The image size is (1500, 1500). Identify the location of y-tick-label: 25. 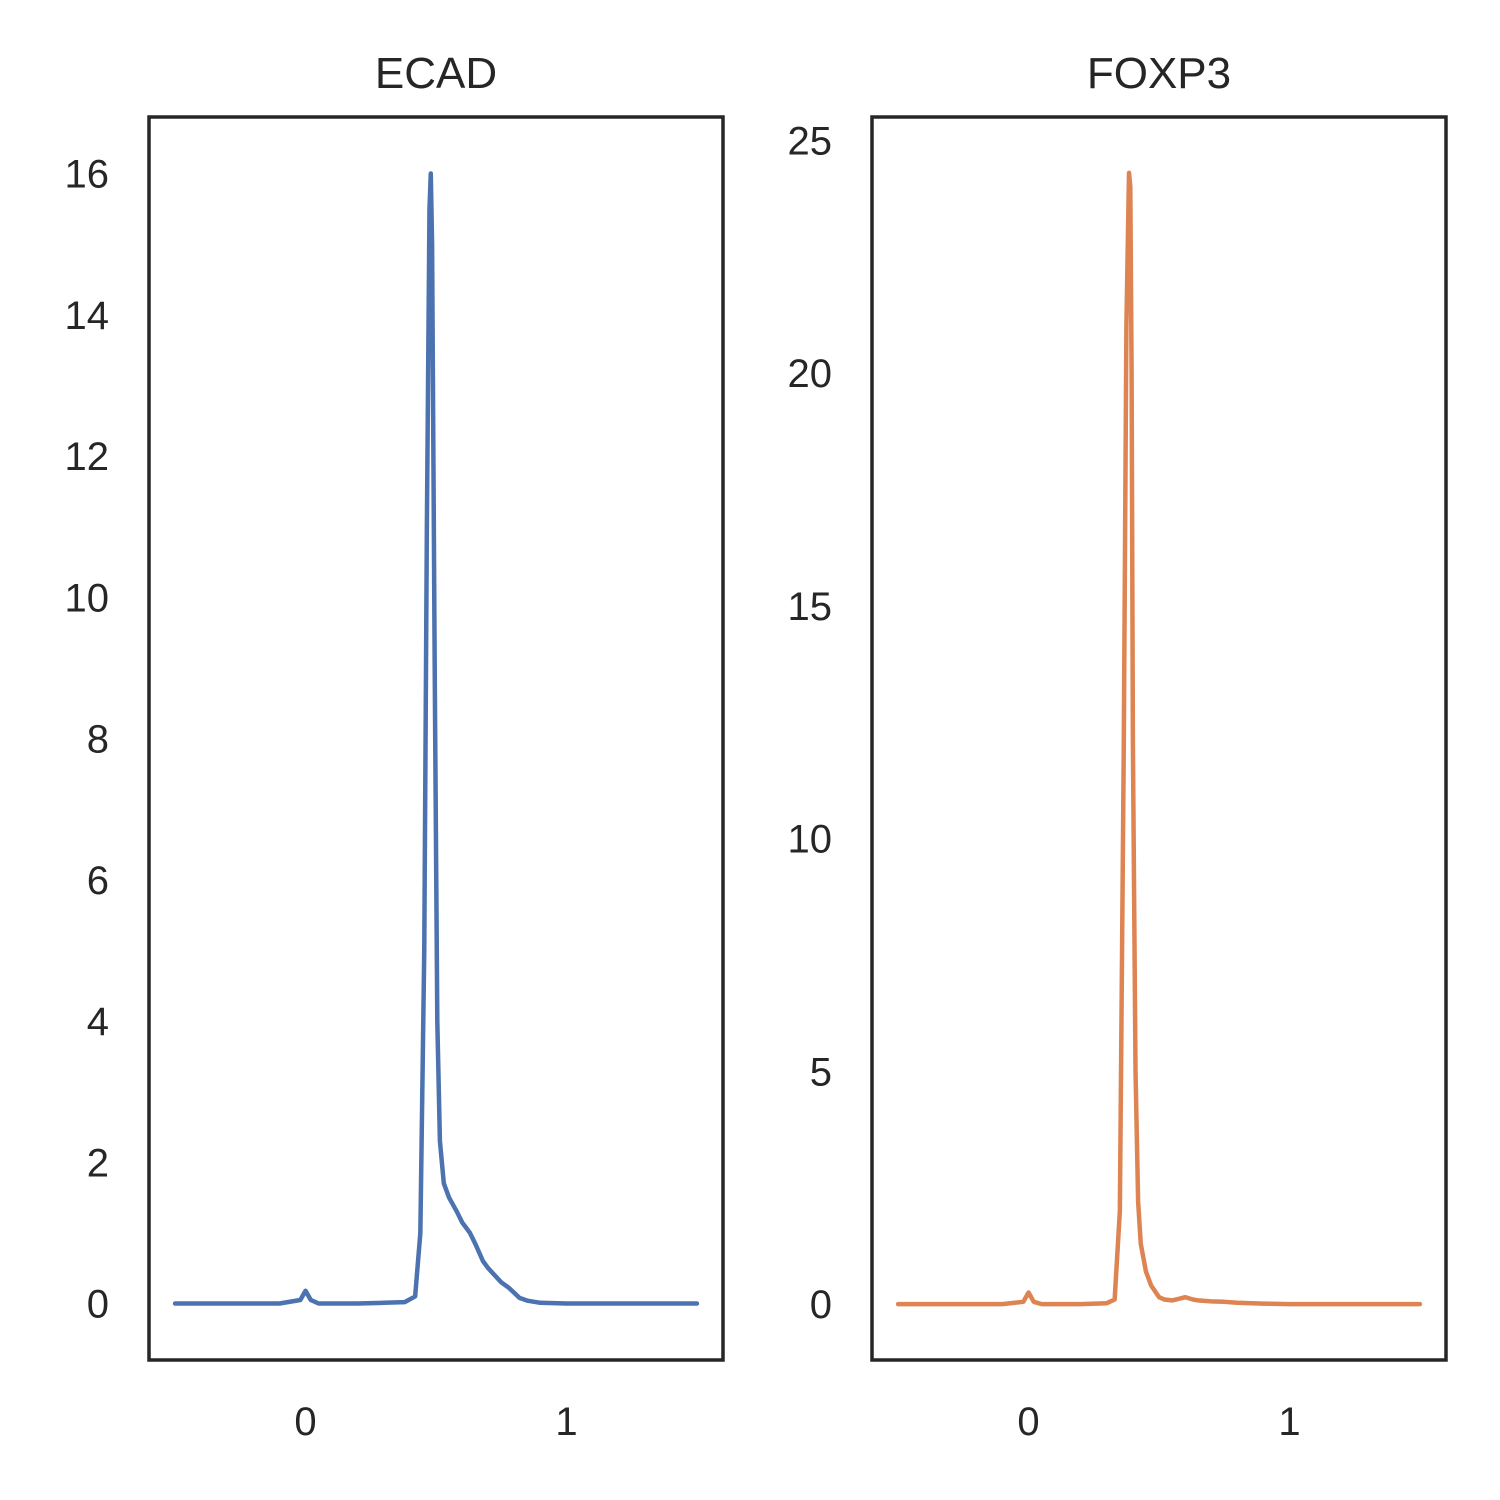
(810, 141).